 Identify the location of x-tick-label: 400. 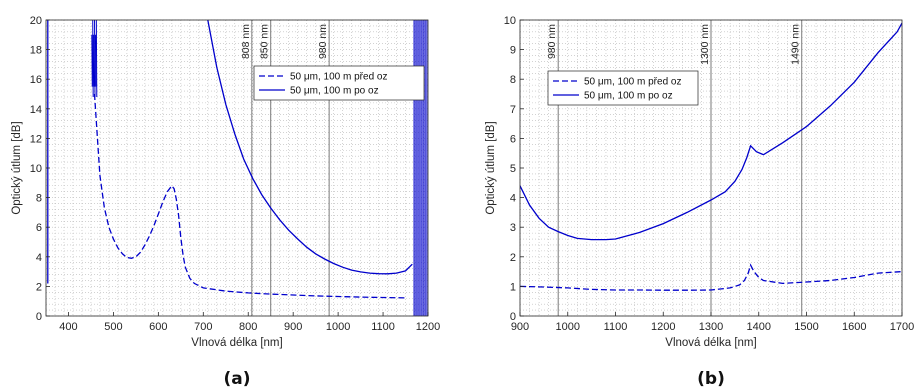
(68, 327).